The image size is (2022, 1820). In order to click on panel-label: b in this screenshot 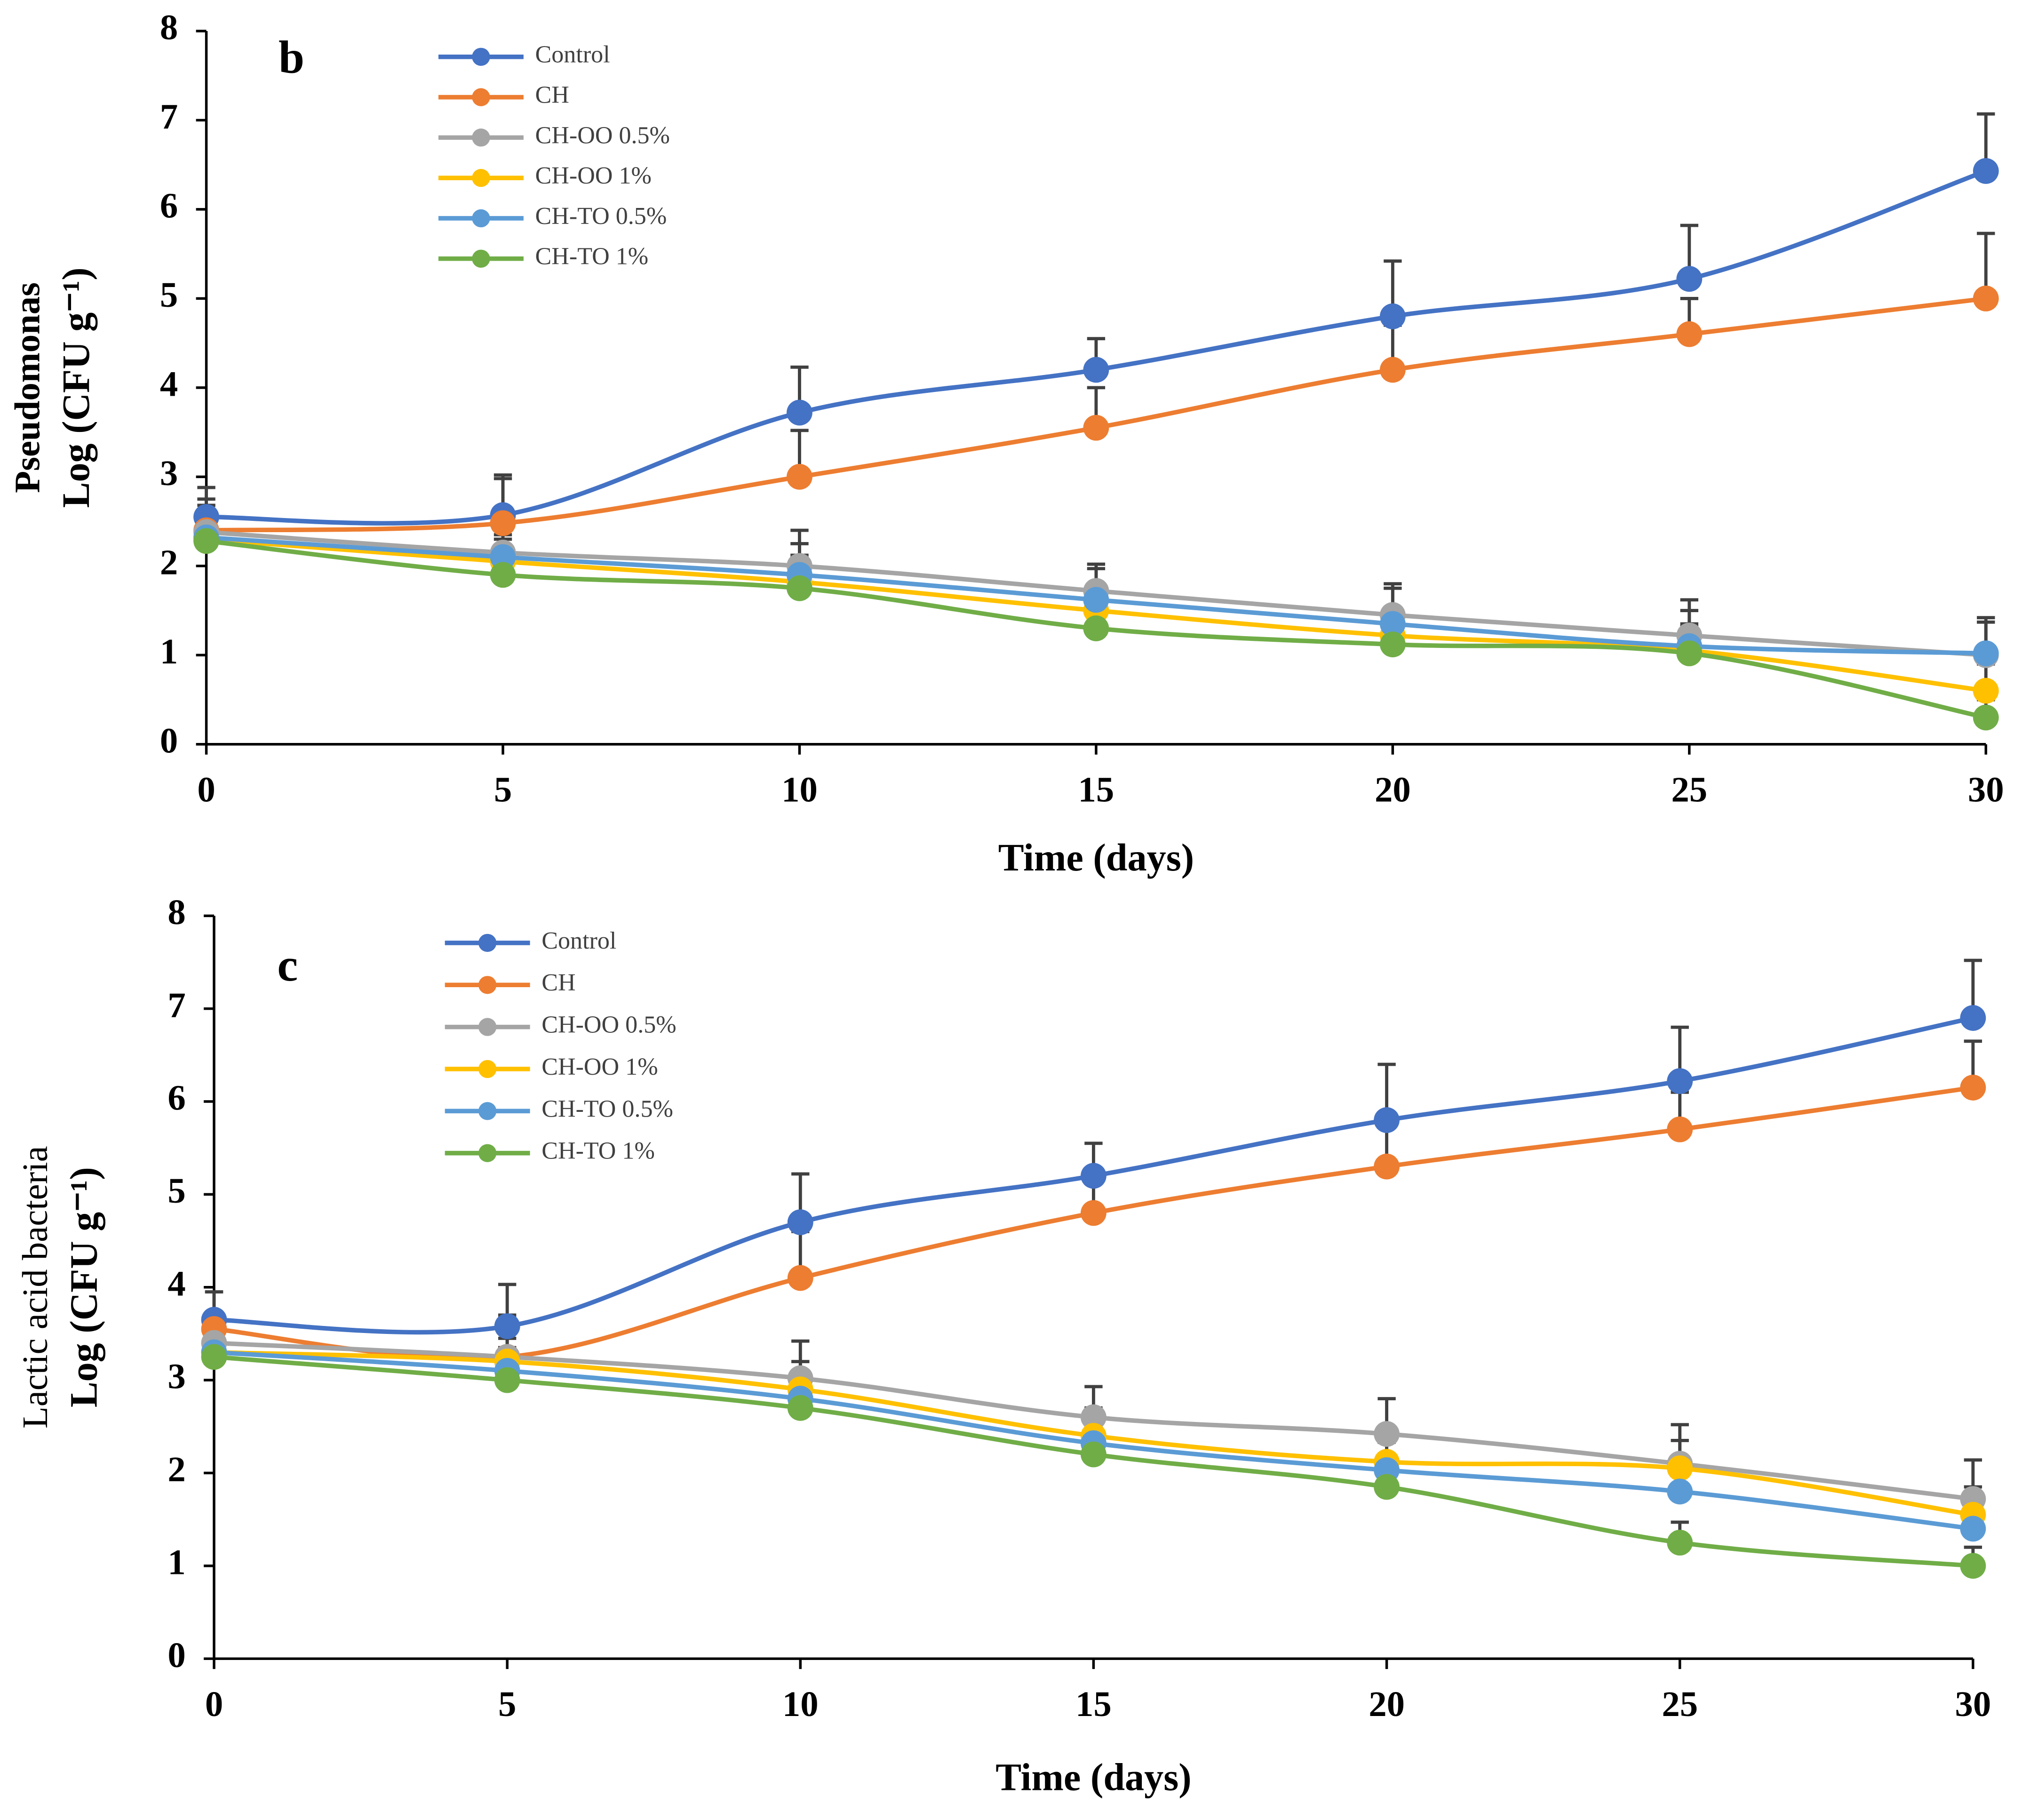, I will do `click(291, 57)`.